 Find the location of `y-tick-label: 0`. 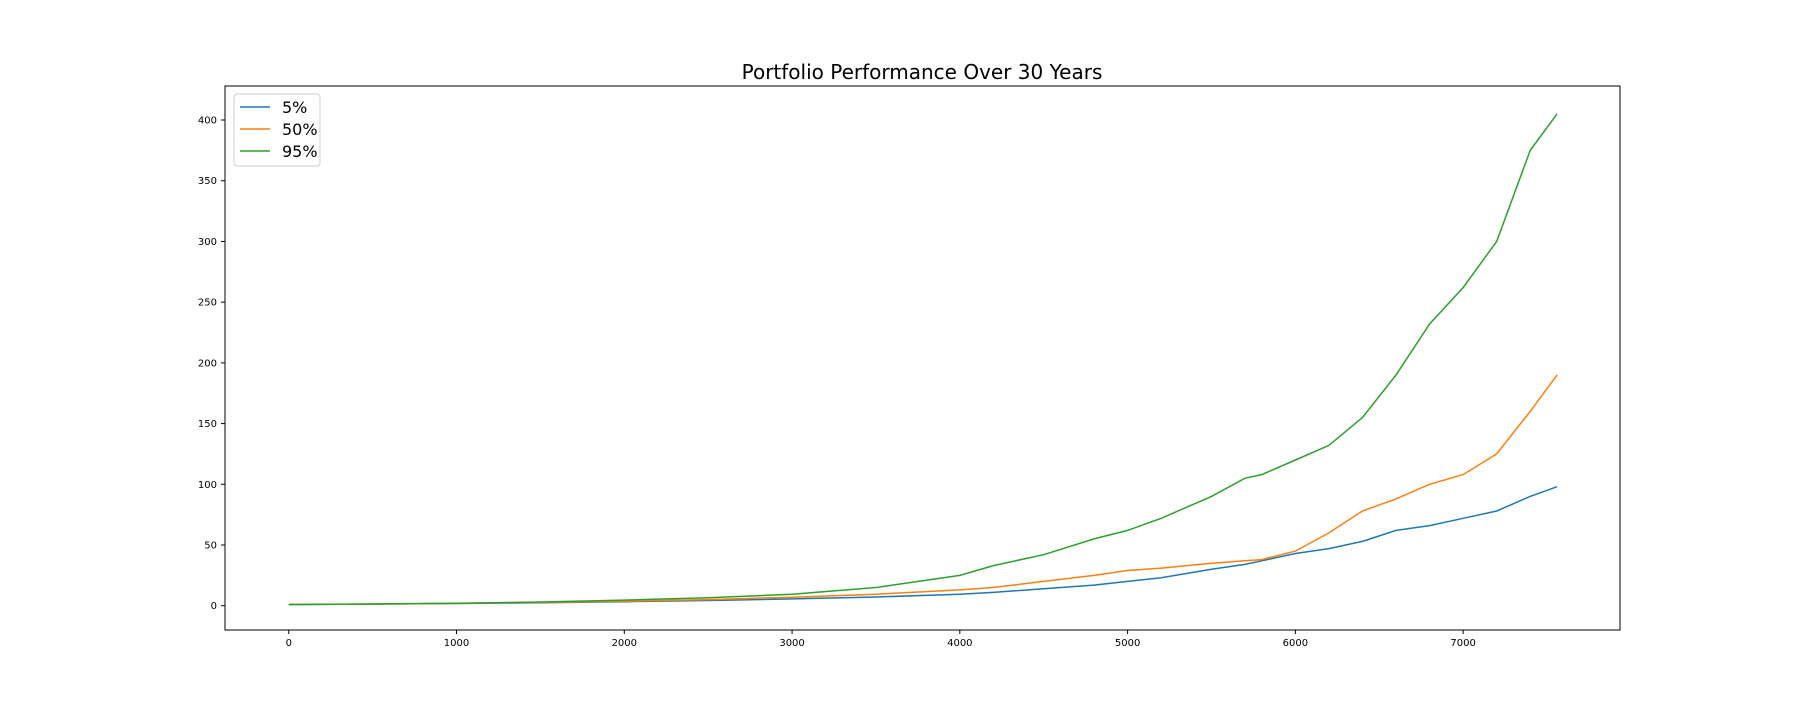

y-tick-label: 0 is located at coordinates (214, 606).